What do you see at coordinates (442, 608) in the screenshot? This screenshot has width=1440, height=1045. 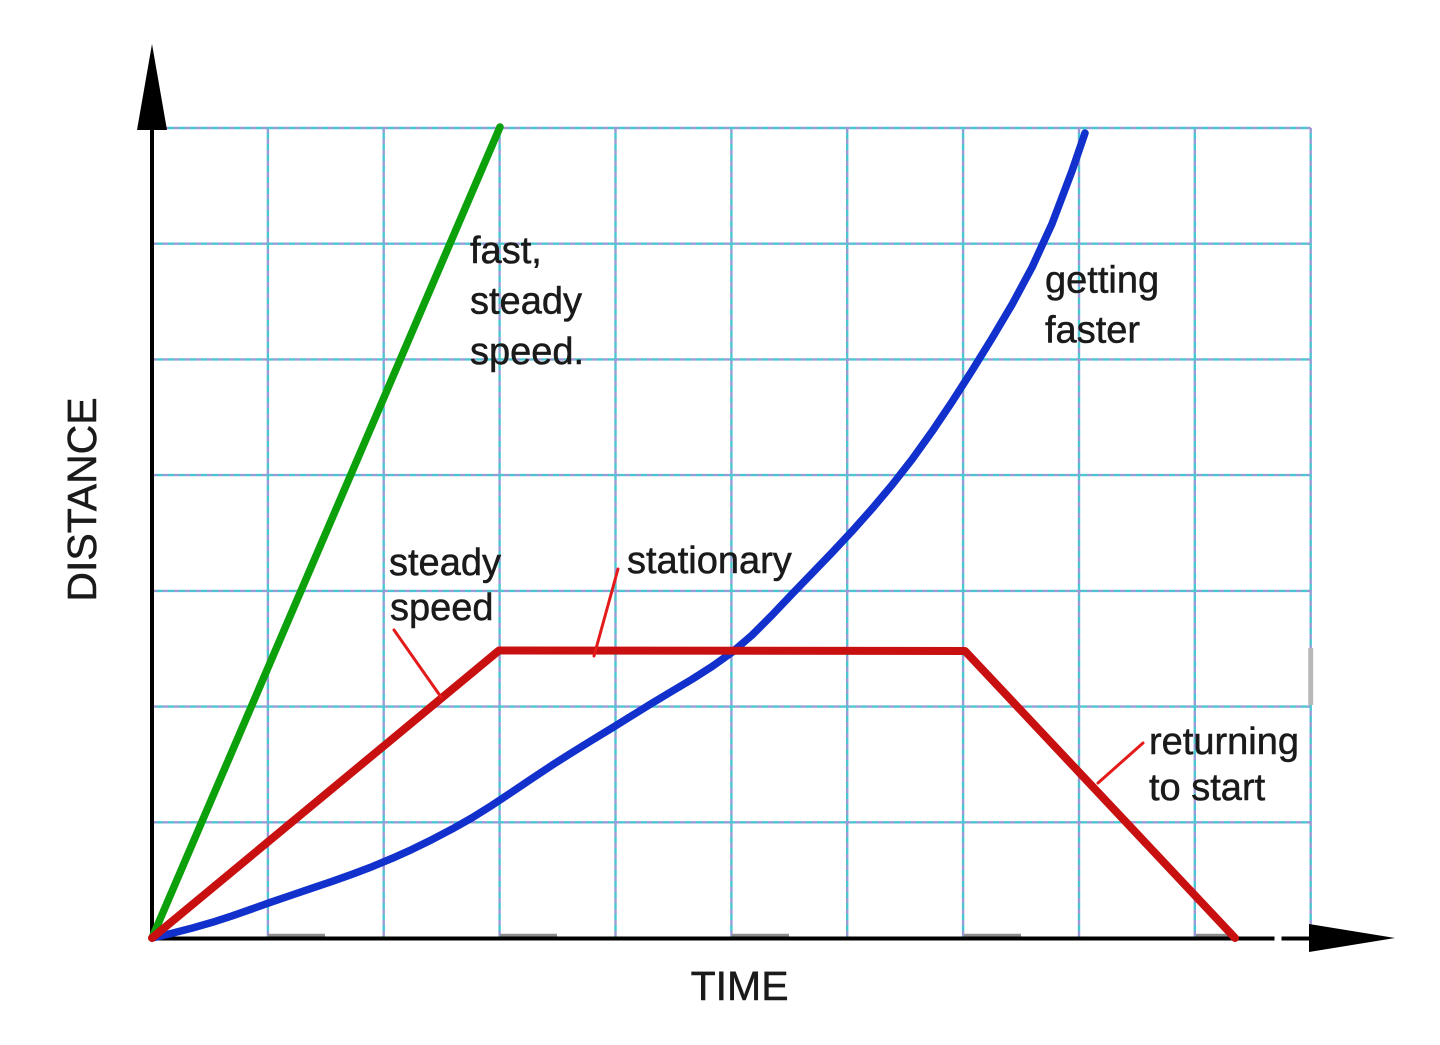 I see `svg-text: speed` at bounding box center [442, 608].